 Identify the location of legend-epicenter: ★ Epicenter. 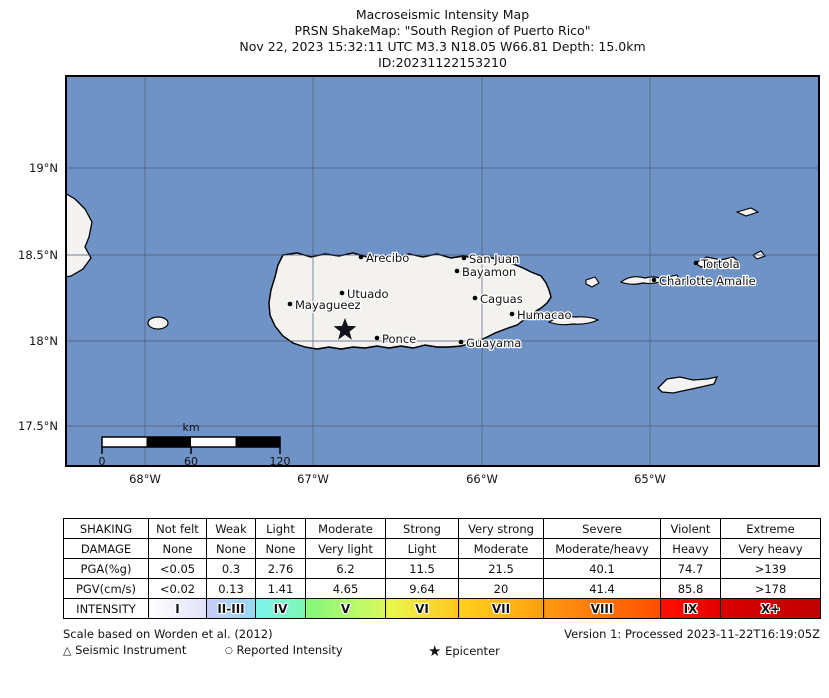
(464, 650).